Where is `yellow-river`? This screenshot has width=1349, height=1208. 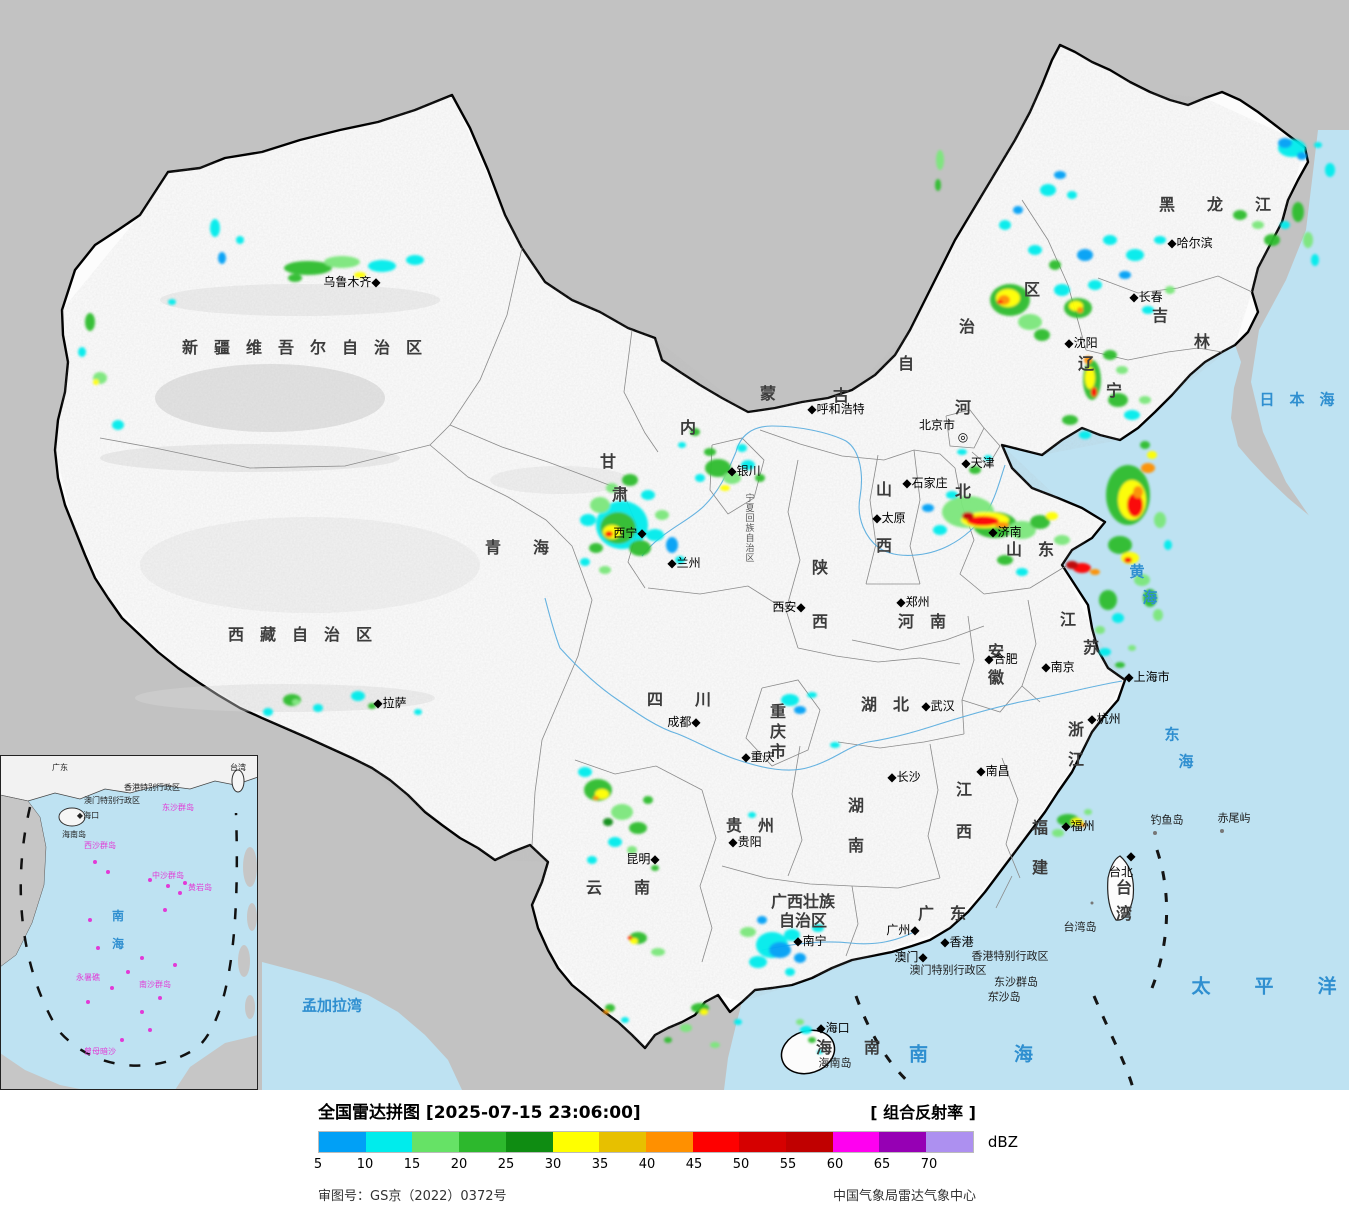
yellow-river is located at coordinates (823, 491).